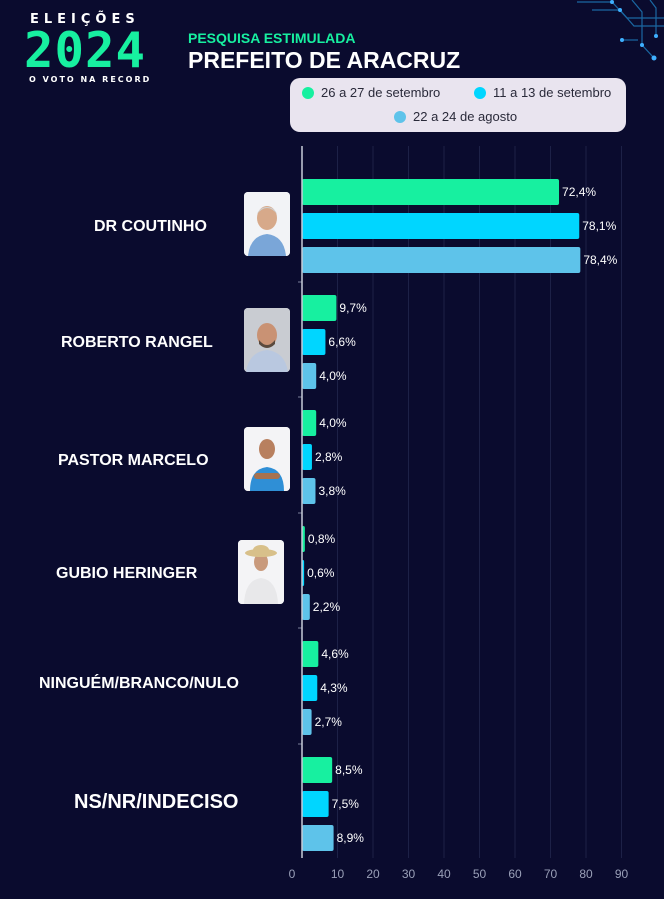 Image resolution: width=664 pixels, height=899 pixels. What do you see at coordinates (552, 92) in the screenshot?
I see `legend-label-series-2: 11 a 13 de setembro` at bounding box center [552, 92].